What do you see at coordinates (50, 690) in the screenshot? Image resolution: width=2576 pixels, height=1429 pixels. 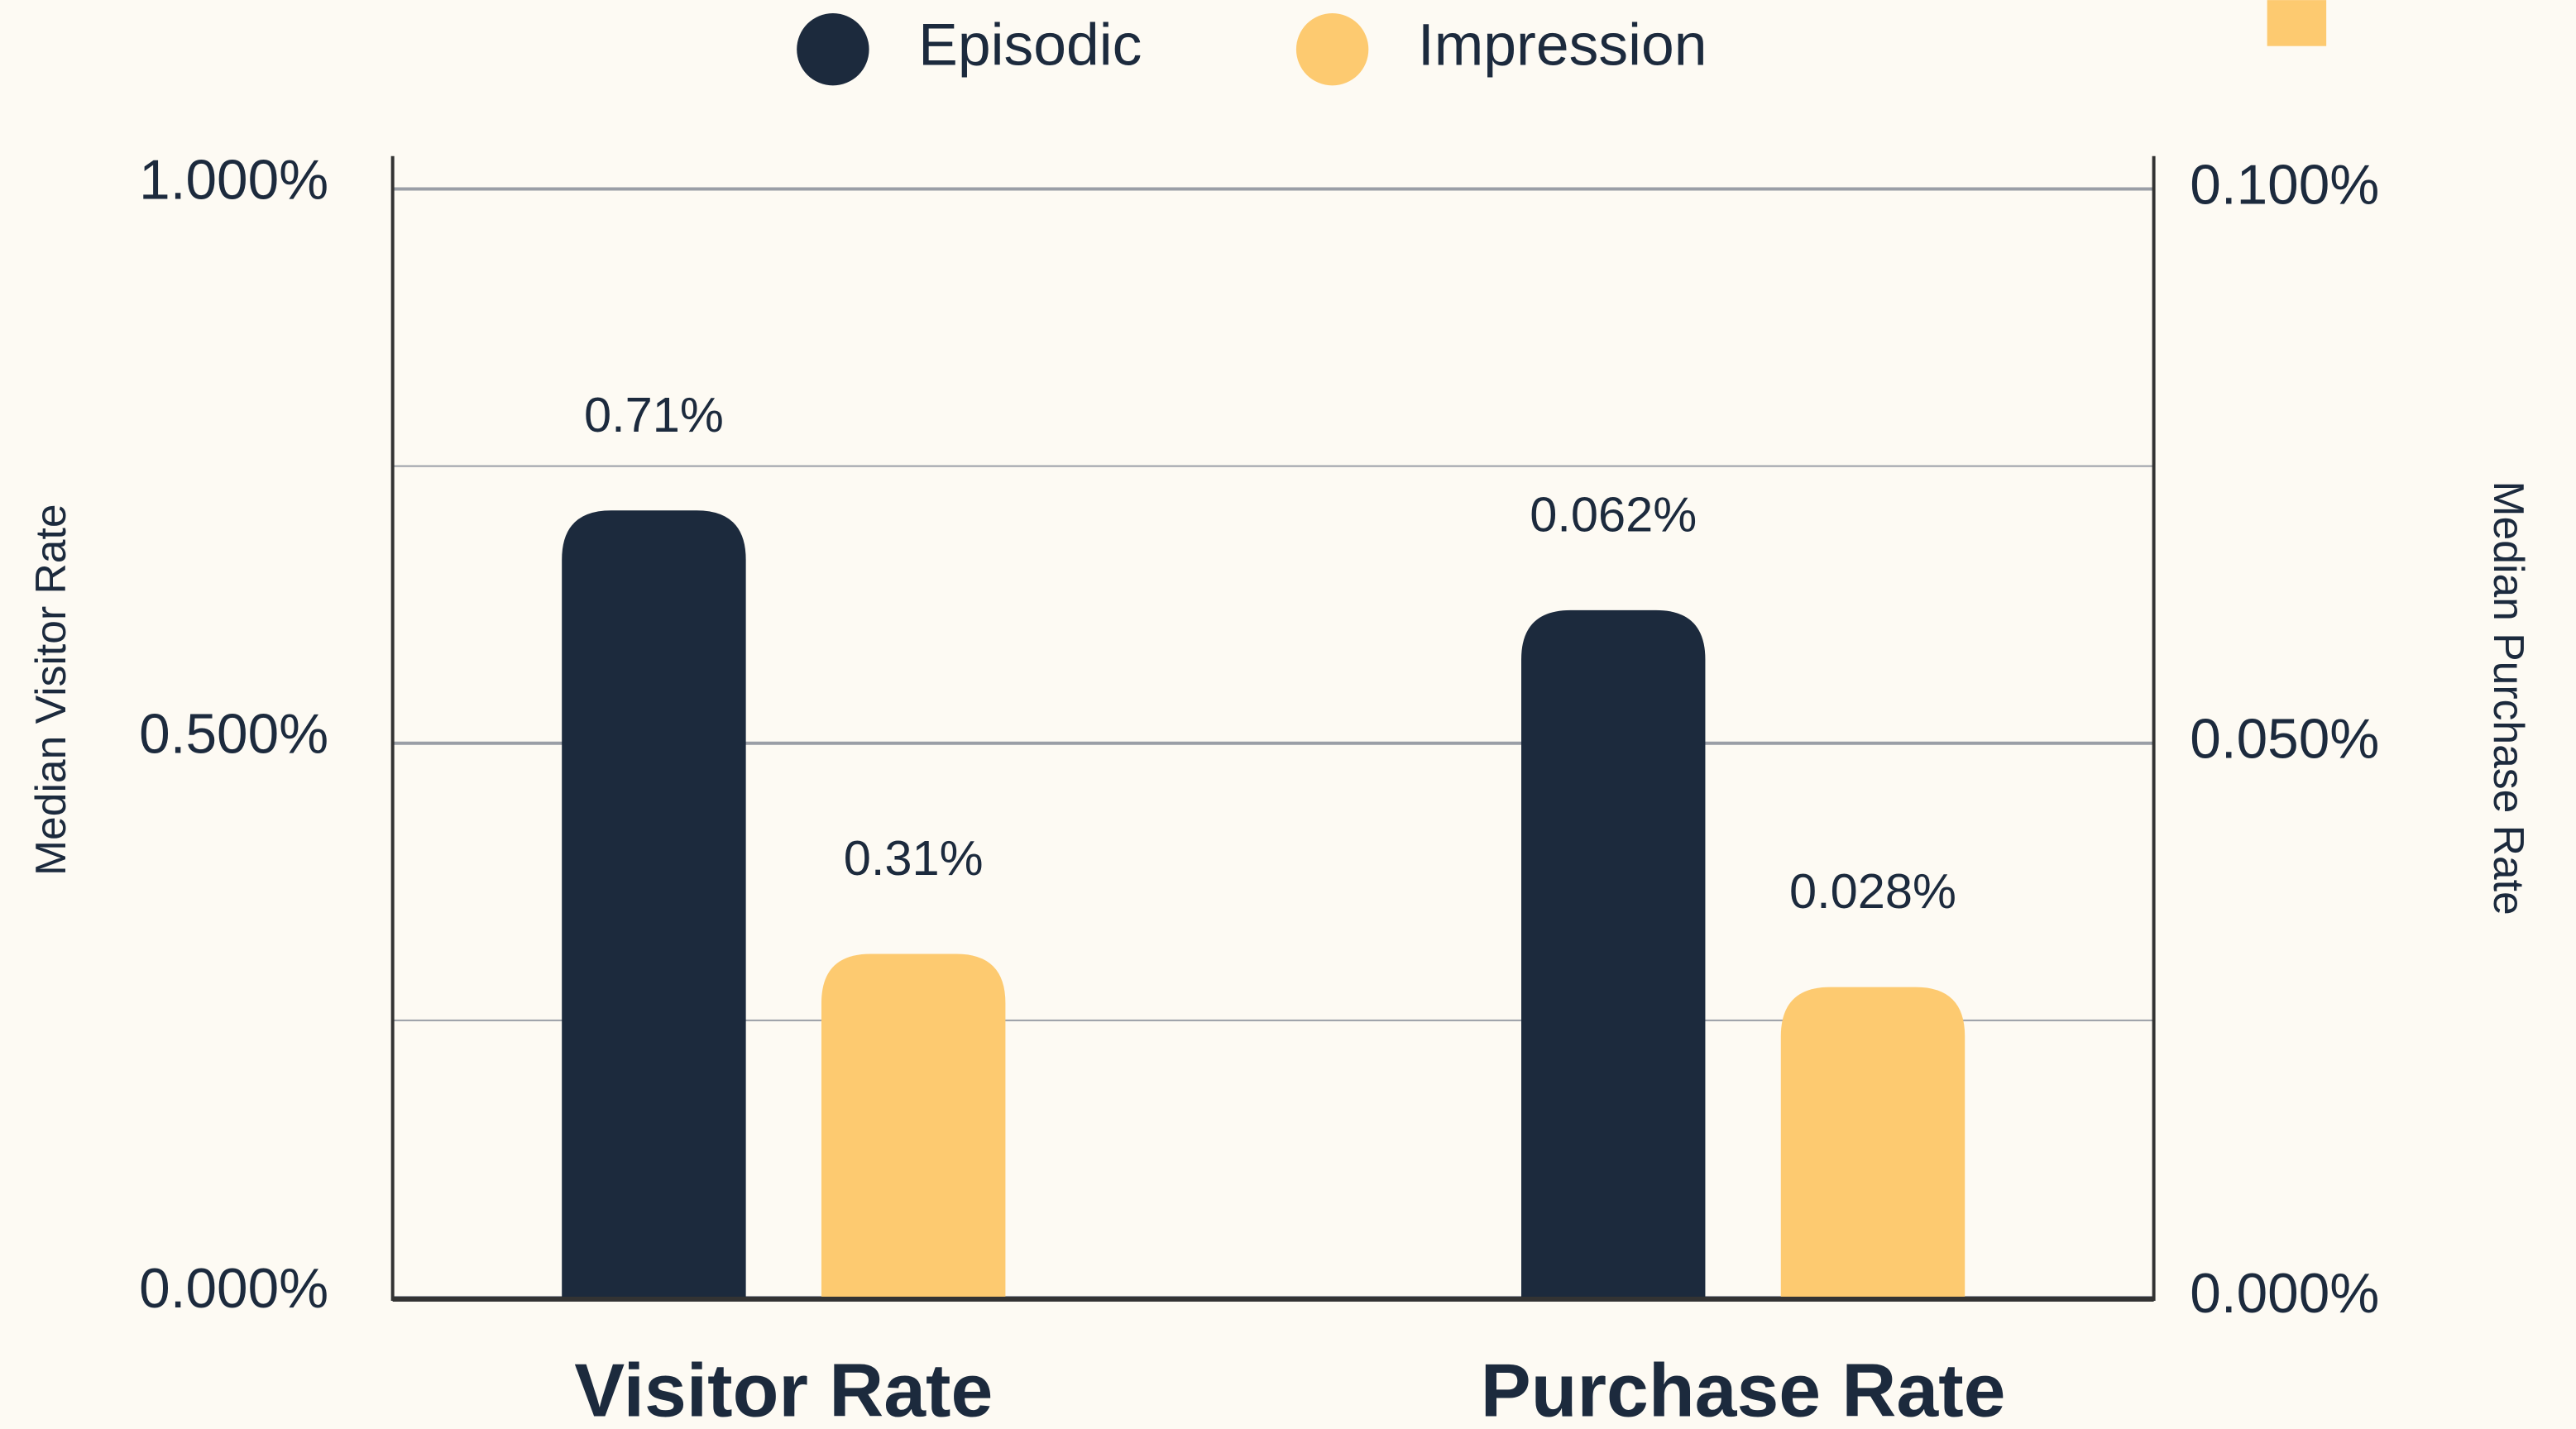 I see `y-axis-label: Median Visitor Rate` at bounding box center [50, 690].